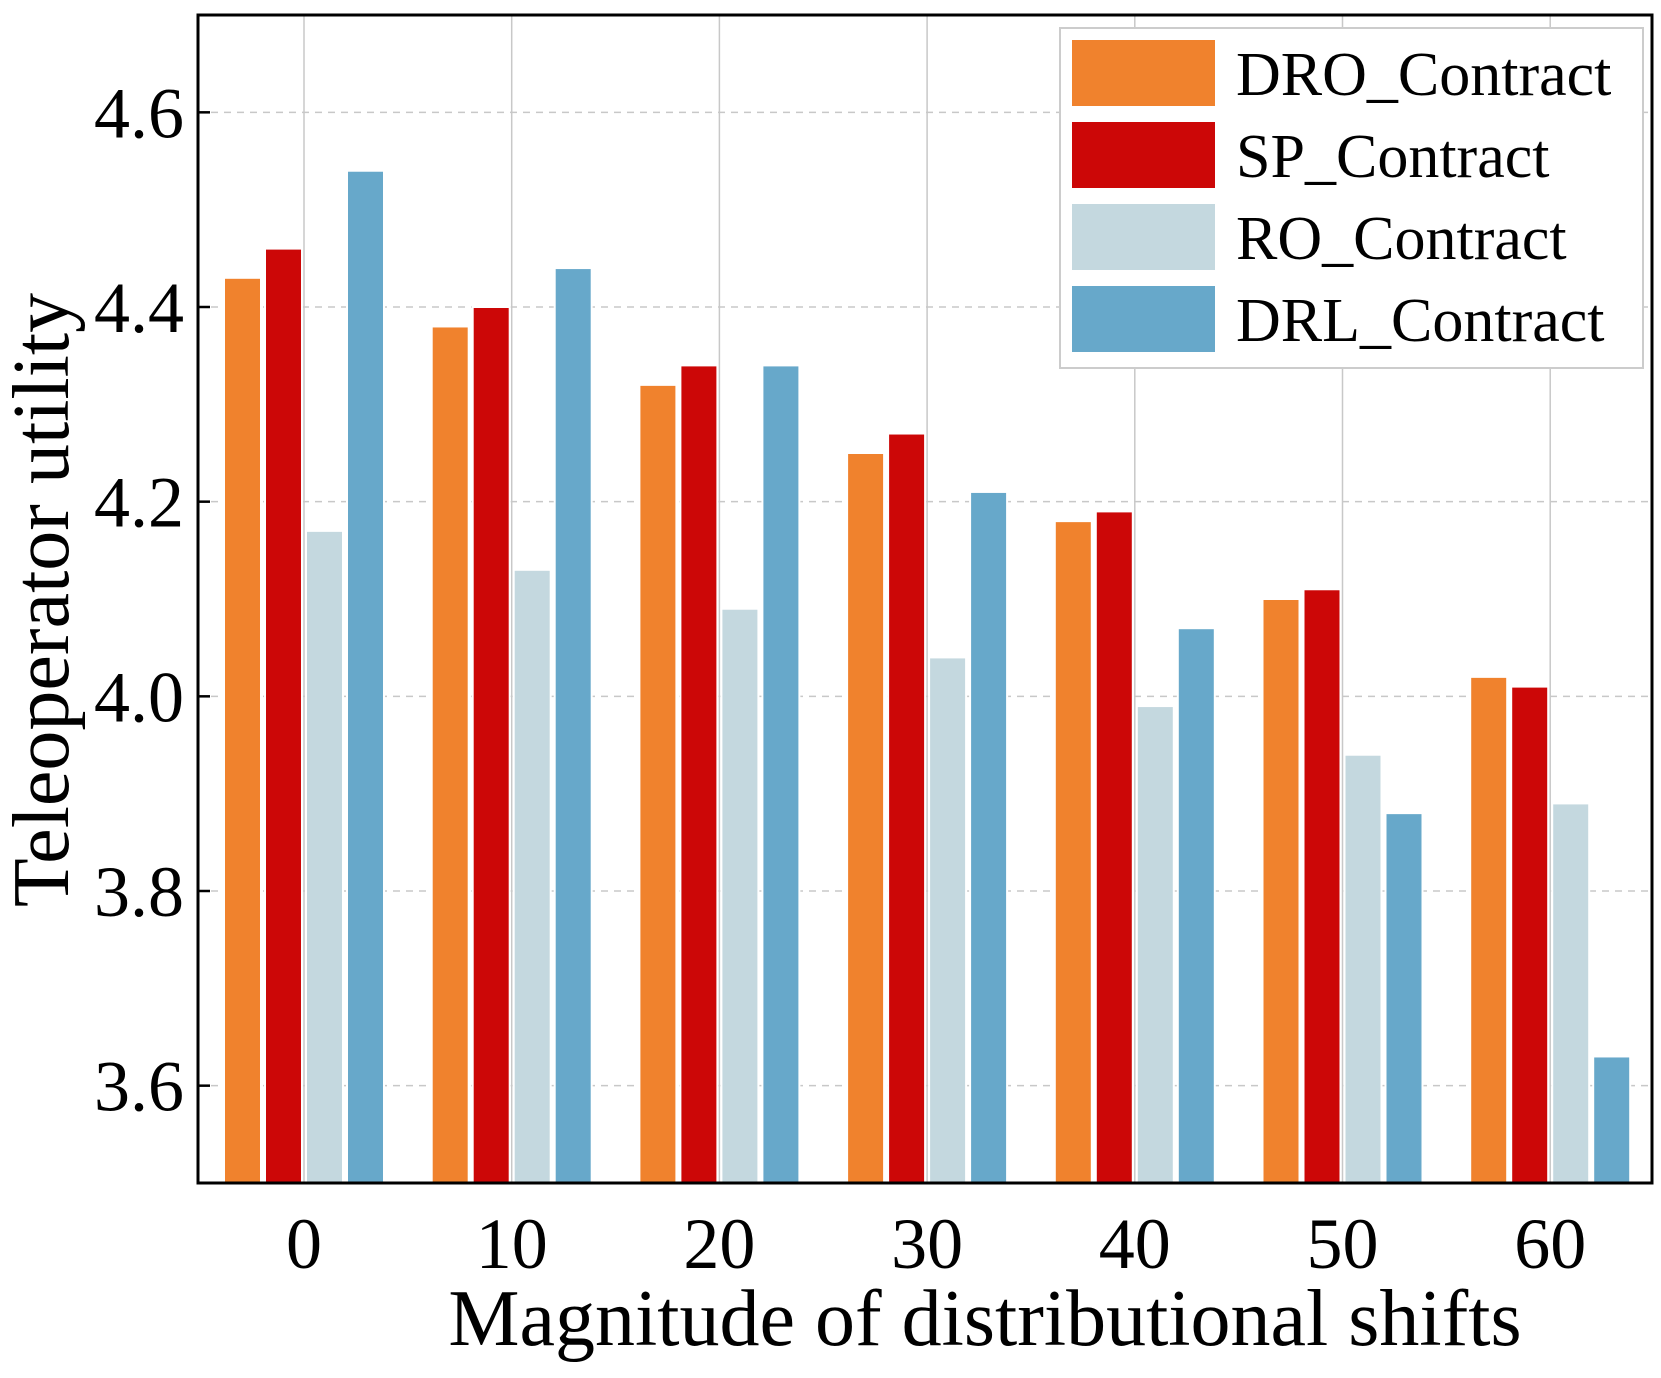 The image size is (1661, 1378). What do you see at coordinates (1343, 1244) in the screenshot?
I see `x-tick-label: 50` at bounding box center [1343, 1244].